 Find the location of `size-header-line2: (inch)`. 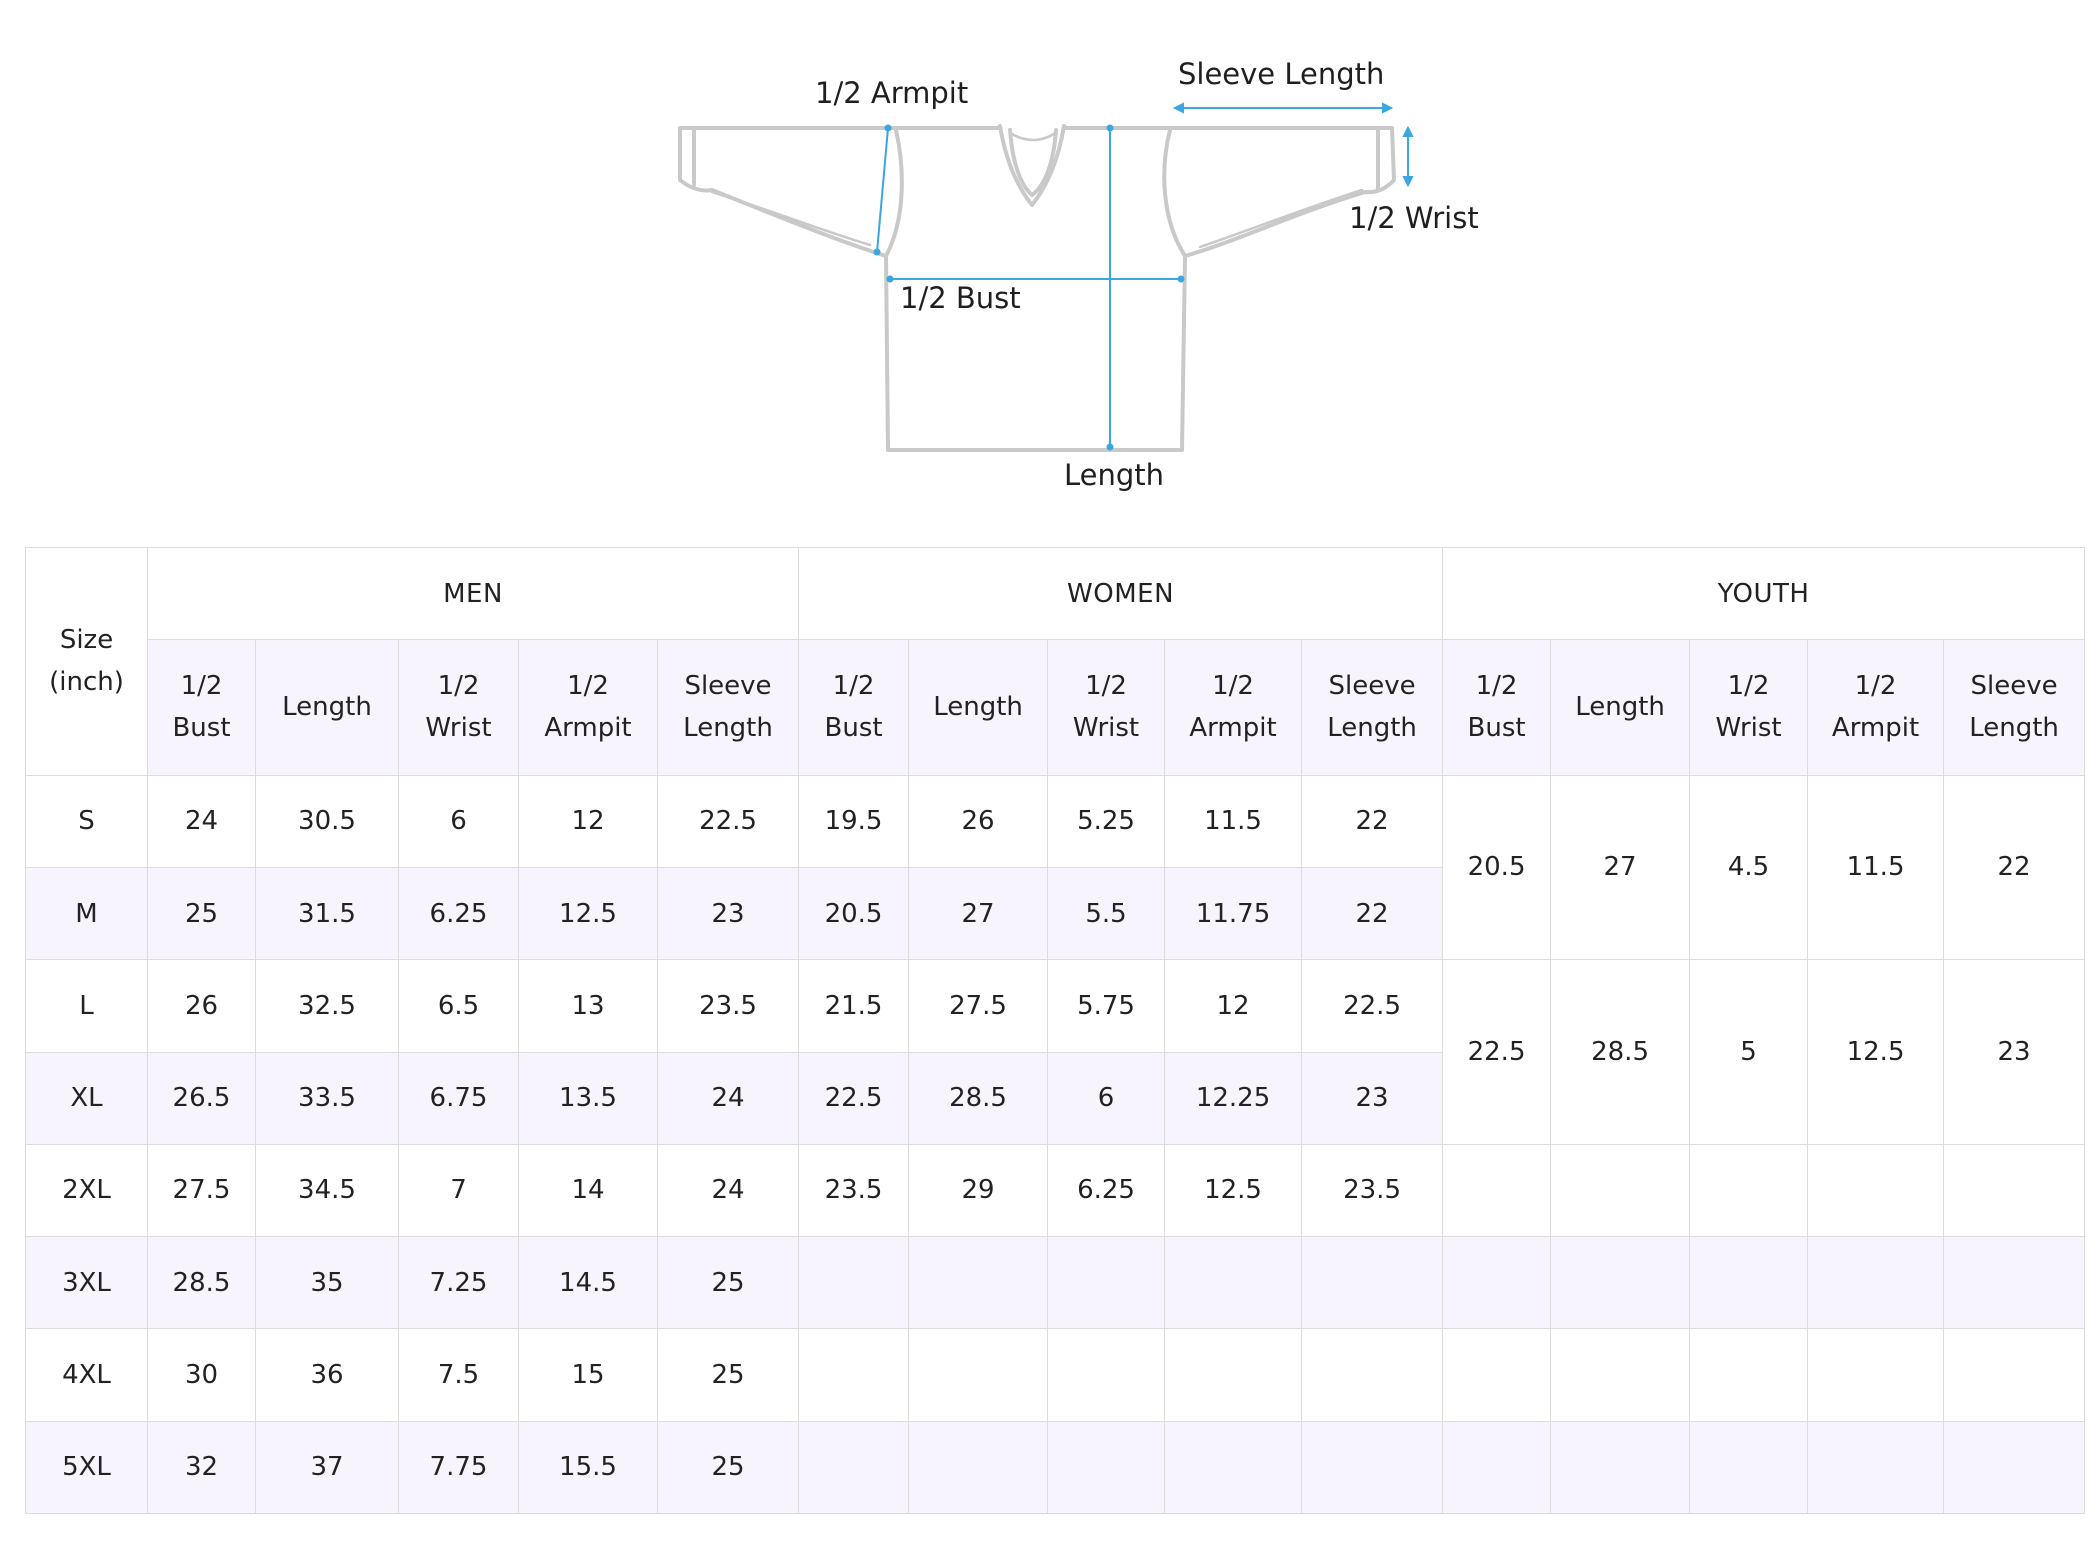

size-header-line2: (inch) is located at coordinates (86, 682).